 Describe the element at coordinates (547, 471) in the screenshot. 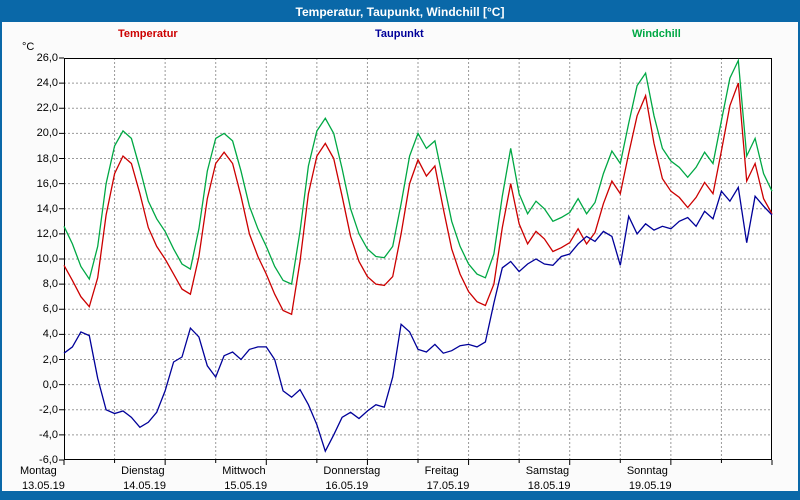

I see `x-day-label: Samstag` at that location.